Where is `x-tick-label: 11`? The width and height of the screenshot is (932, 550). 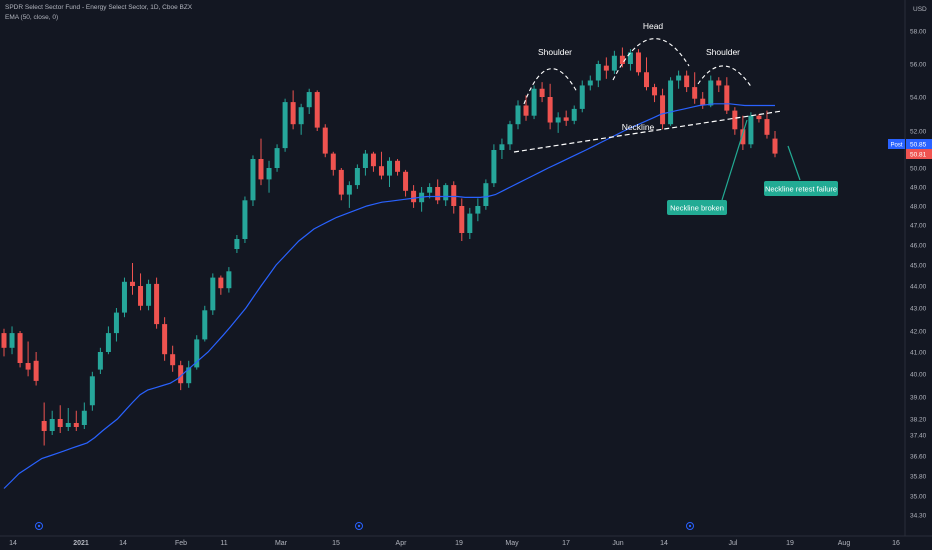
x-tick-label: 11 is located at coordinates (223, 543).